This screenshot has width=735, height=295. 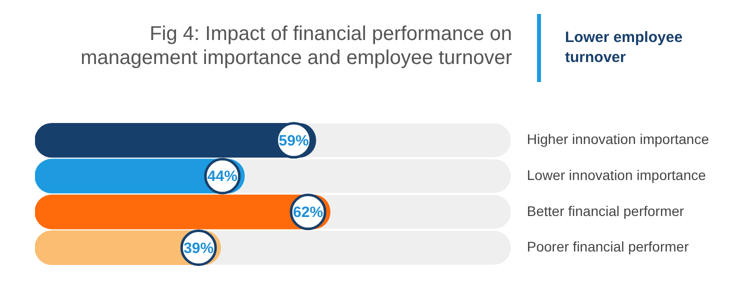 I want to click on y-tick-label: Higher innovation importance, so click(x=618, y=139).